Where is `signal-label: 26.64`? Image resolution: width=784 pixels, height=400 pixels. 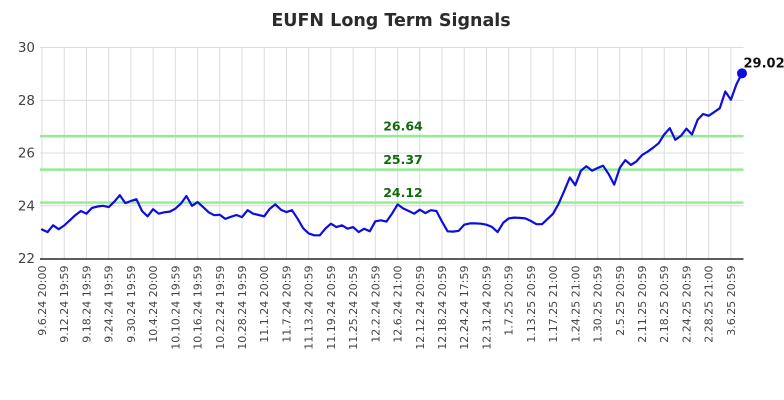 signal-label: 26.64 is located at coordinates (403, 126).